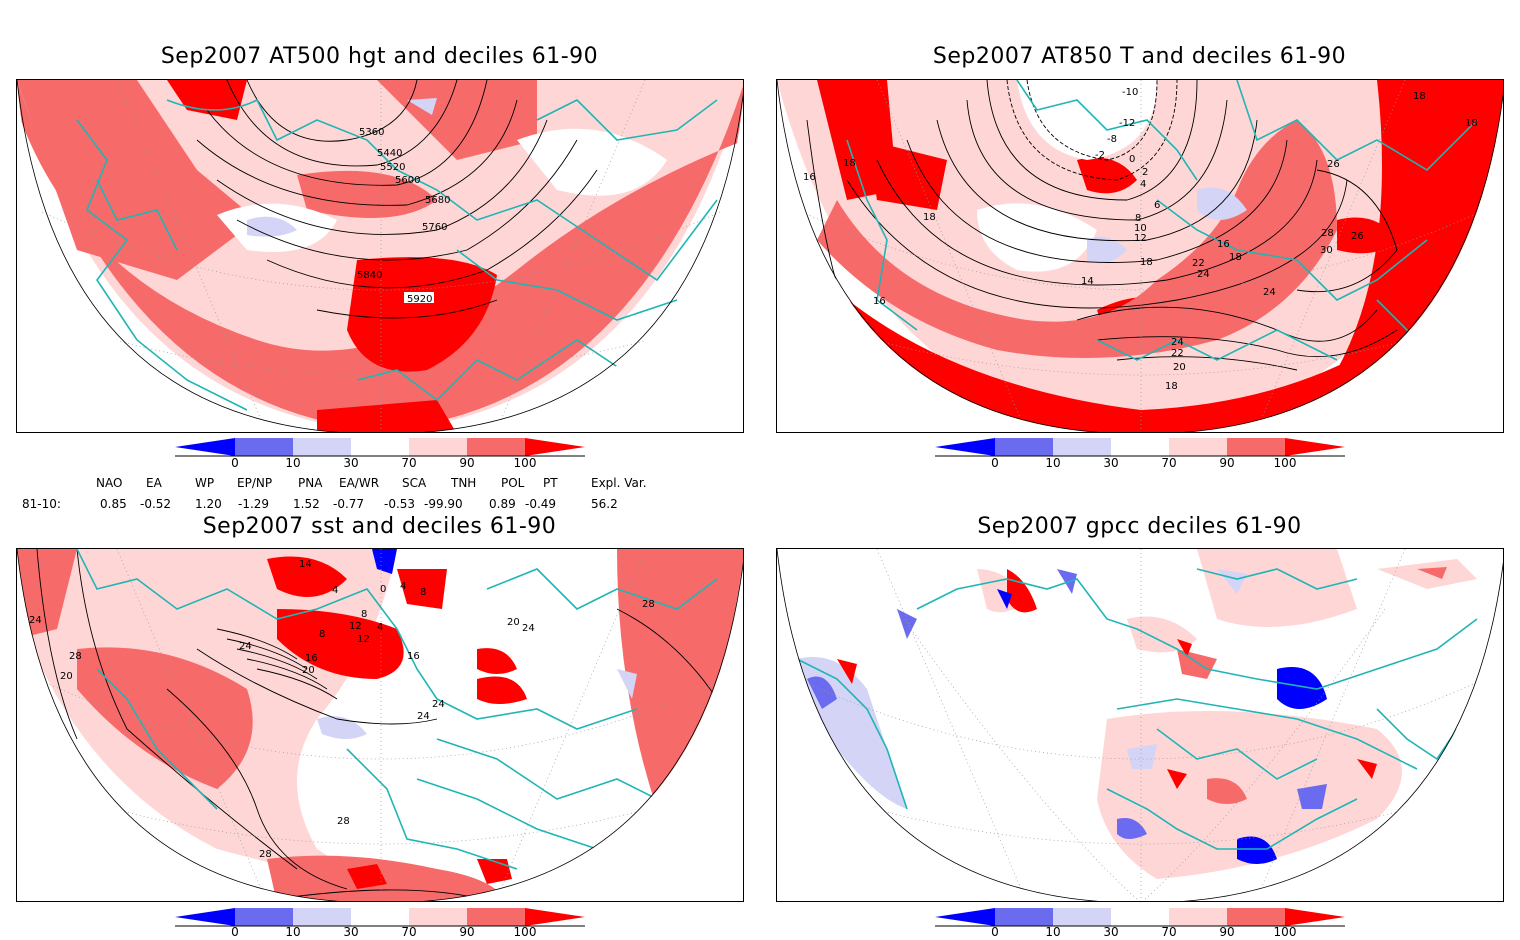 The height and width of the screenshot is (940, 1520). Describe the element at coordinates (1100, 155) in the screenshot. I see `contour-label: -2` at that location.